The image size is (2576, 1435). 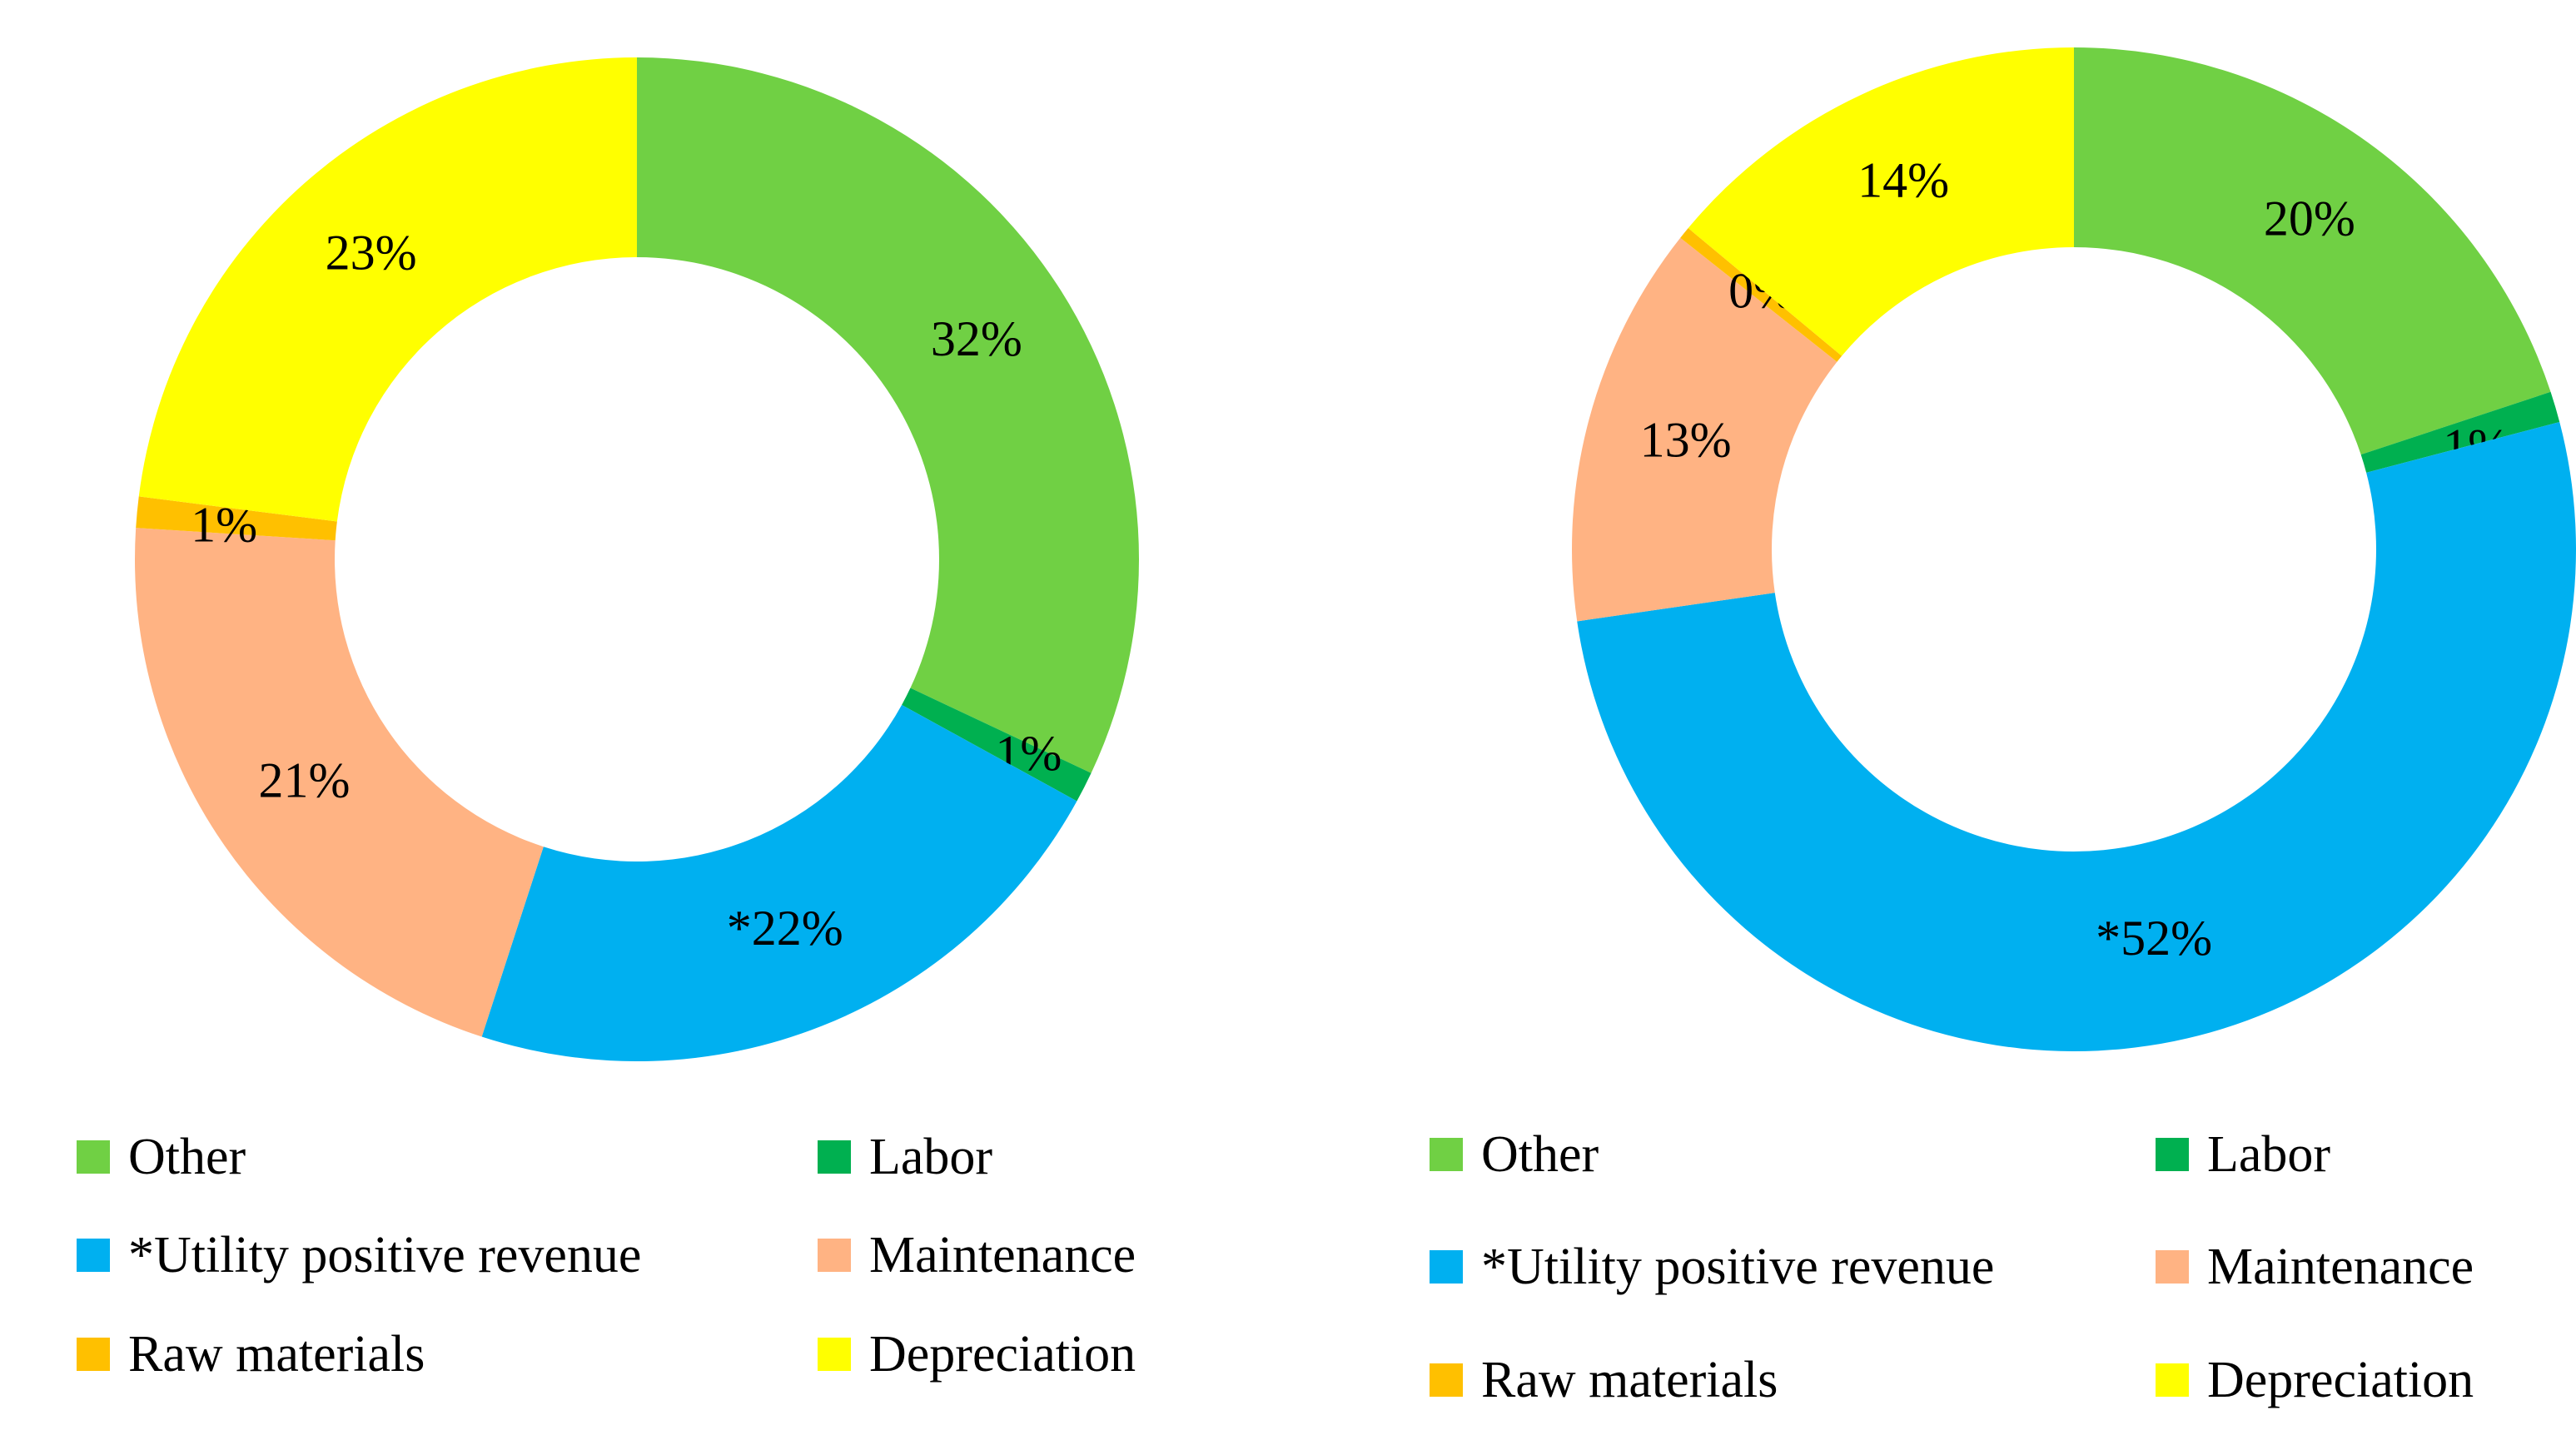 What do you see at coordinates (779, 882) in the screenshot?
I see `slice-utility` at bounding box center [779, 882].